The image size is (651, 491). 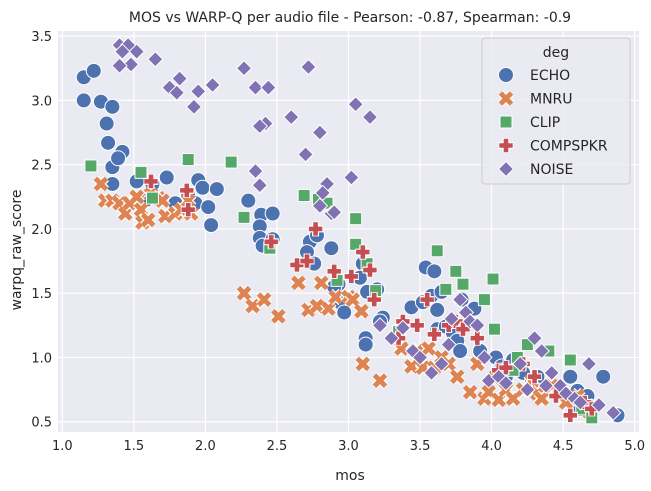 I want to click on y-tick-label: 1.5, so click(x=41, y=294).